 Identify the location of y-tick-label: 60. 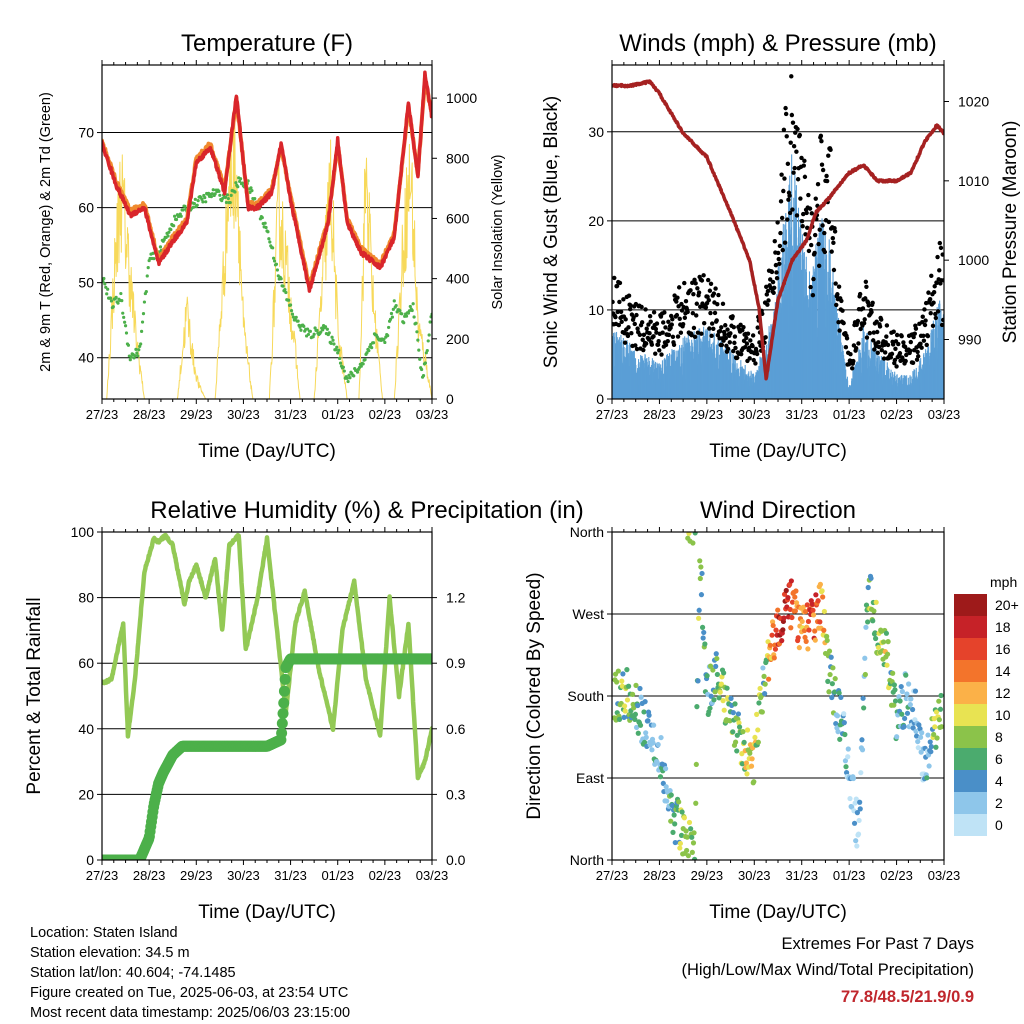
(86, 663).